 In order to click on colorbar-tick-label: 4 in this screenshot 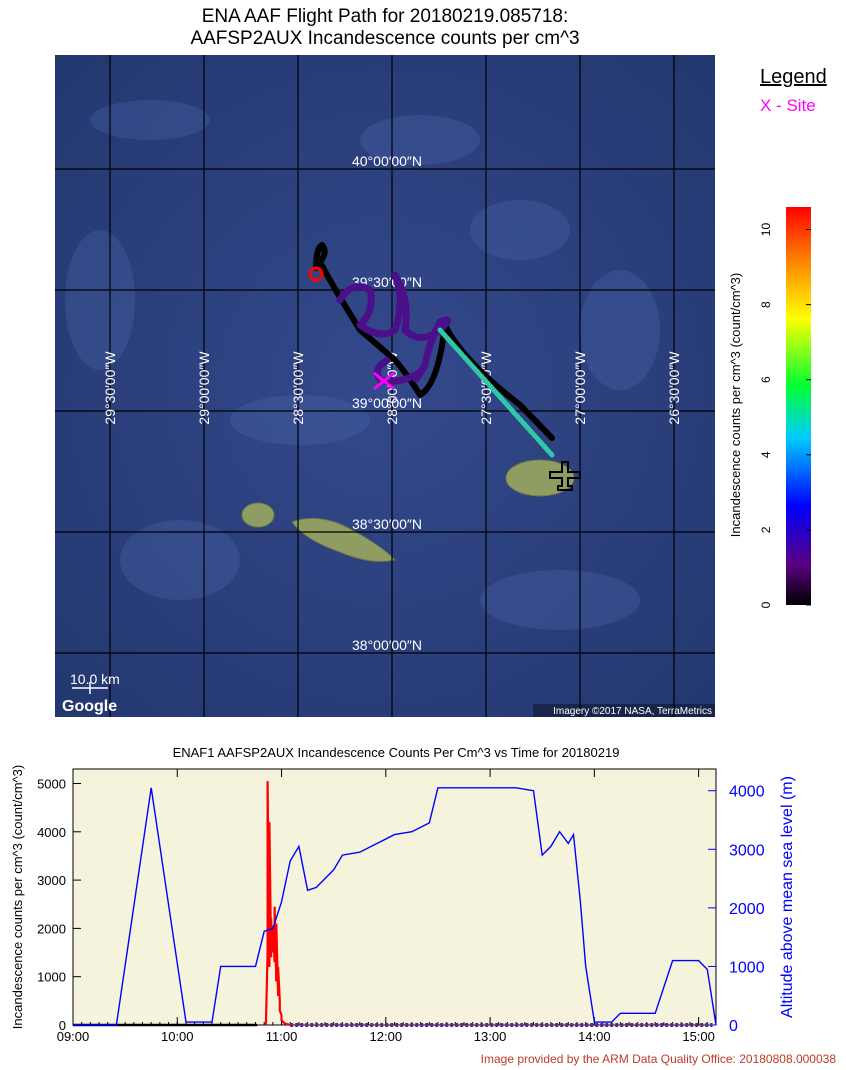, I will do `click(766, 454)`.